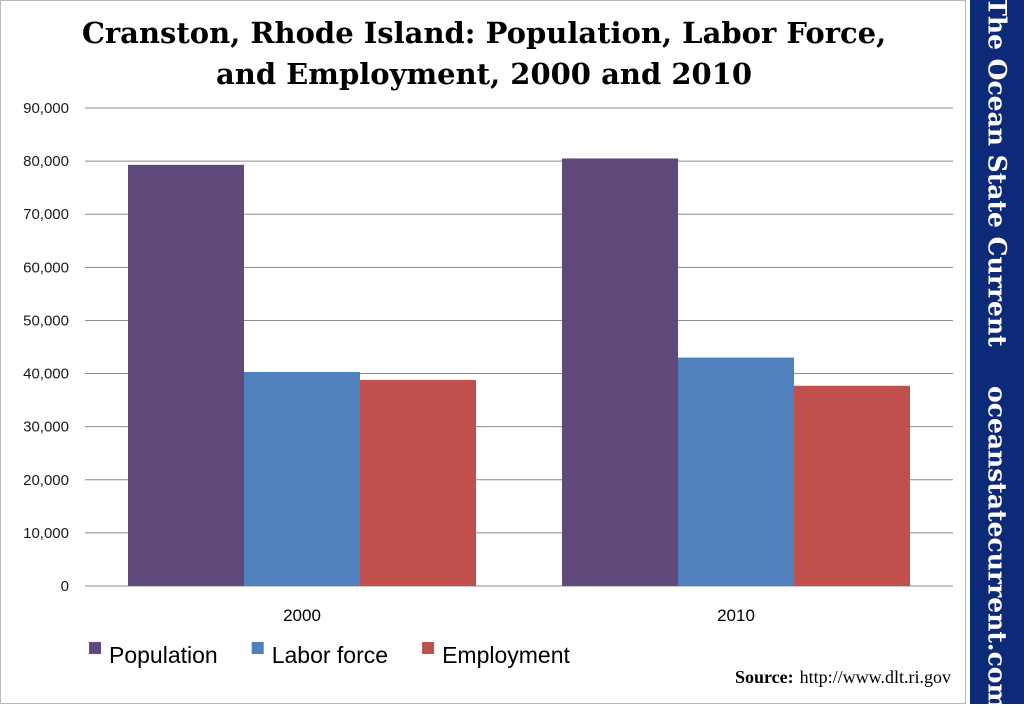 This screenshot has height=728, width=1024. What do you see at coordinates (302, 478) in the screenshot?
I see `bar-labor-force-2000` at bounding box center [302, 478].